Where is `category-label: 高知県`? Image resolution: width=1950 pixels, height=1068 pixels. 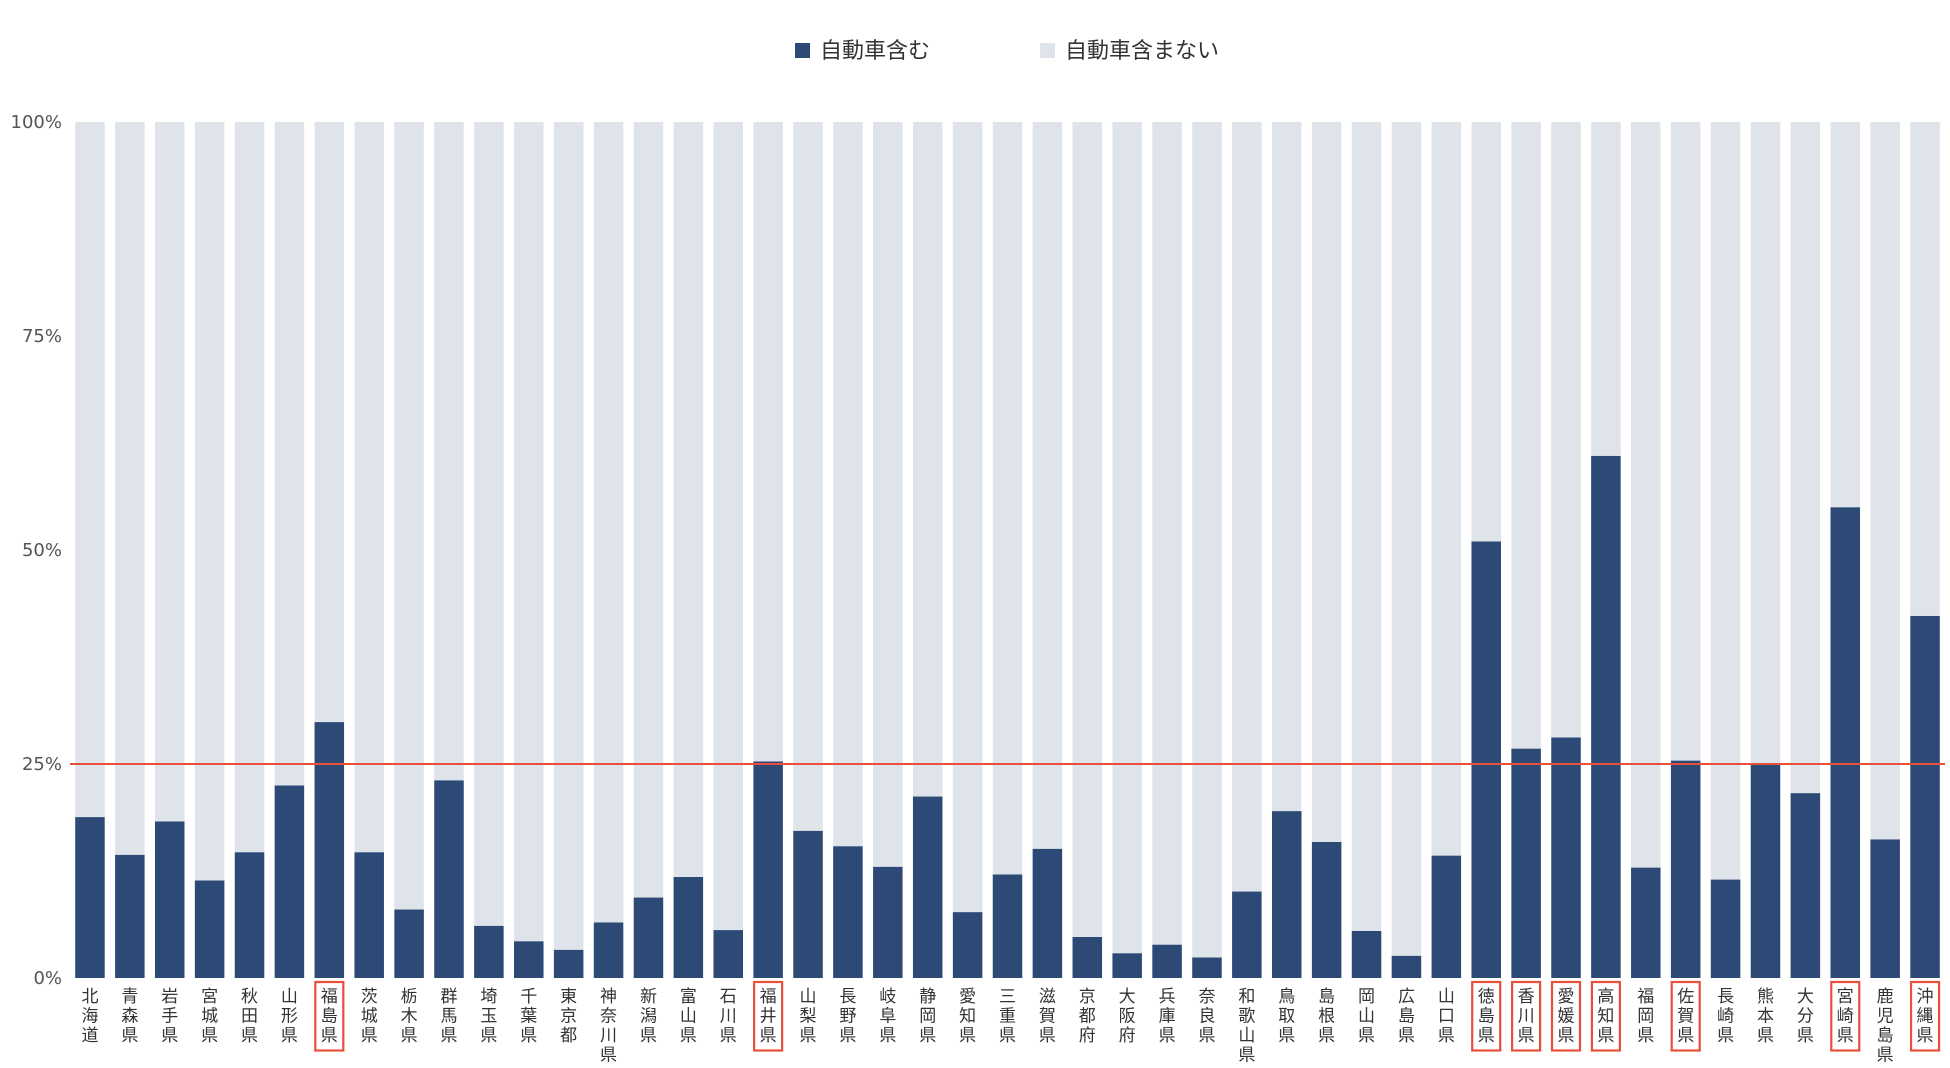 category-label: 高知県 is located at coordinates (1605, 1016).